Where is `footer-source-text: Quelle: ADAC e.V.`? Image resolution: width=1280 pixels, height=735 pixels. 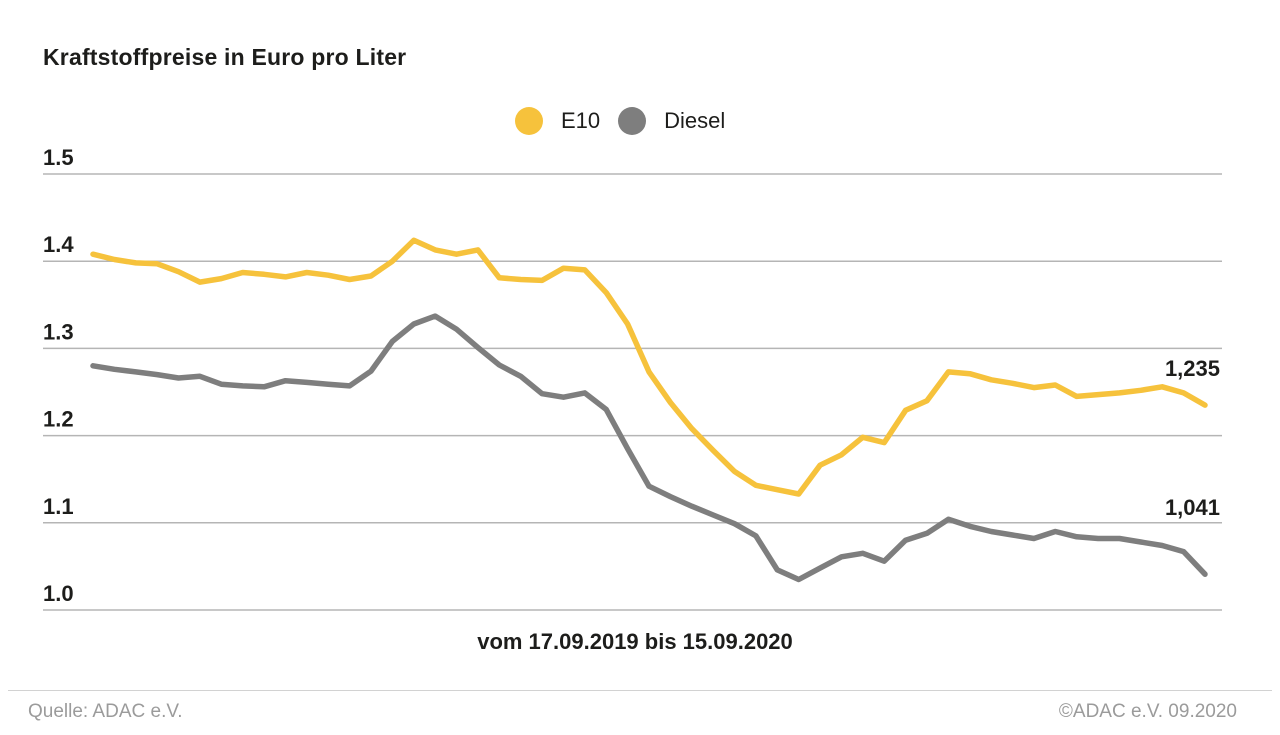
footer-source-text: Quelle: ADAC e.V. is located at coordinates (105, 711).